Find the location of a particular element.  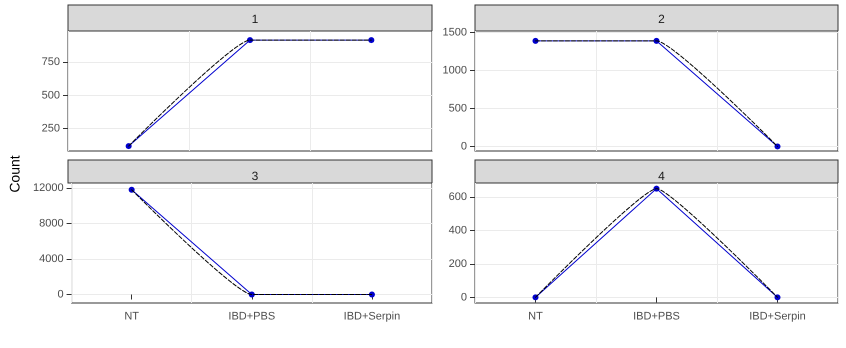

chart-title: 3 is located at coordinates (255, 176).